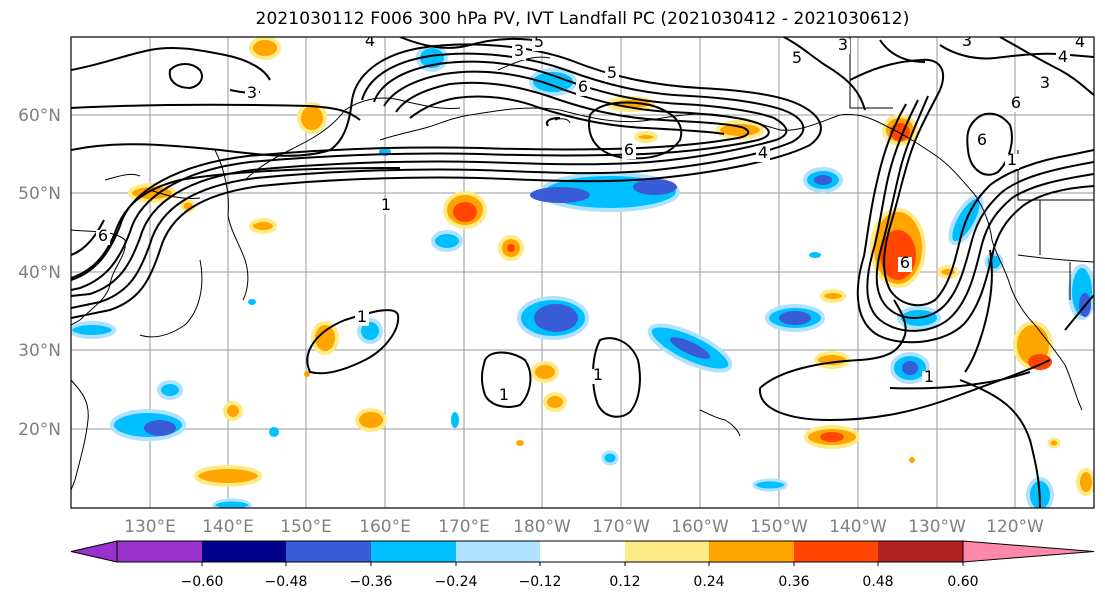  I want to click on colorbar-tick-label: 0.48, so click(877, 582).